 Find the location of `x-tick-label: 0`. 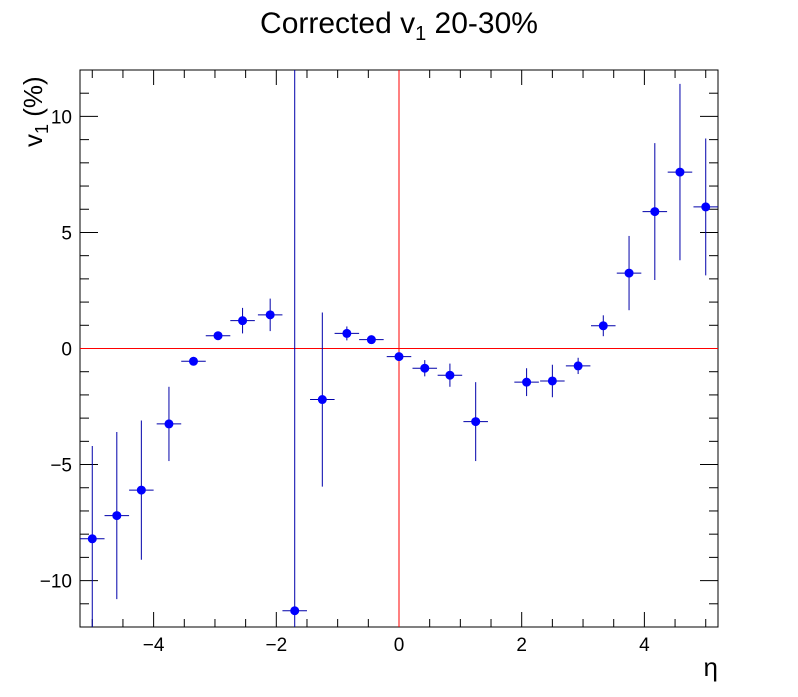

x-tick-label: 0 is located at coordinates (399, 645).